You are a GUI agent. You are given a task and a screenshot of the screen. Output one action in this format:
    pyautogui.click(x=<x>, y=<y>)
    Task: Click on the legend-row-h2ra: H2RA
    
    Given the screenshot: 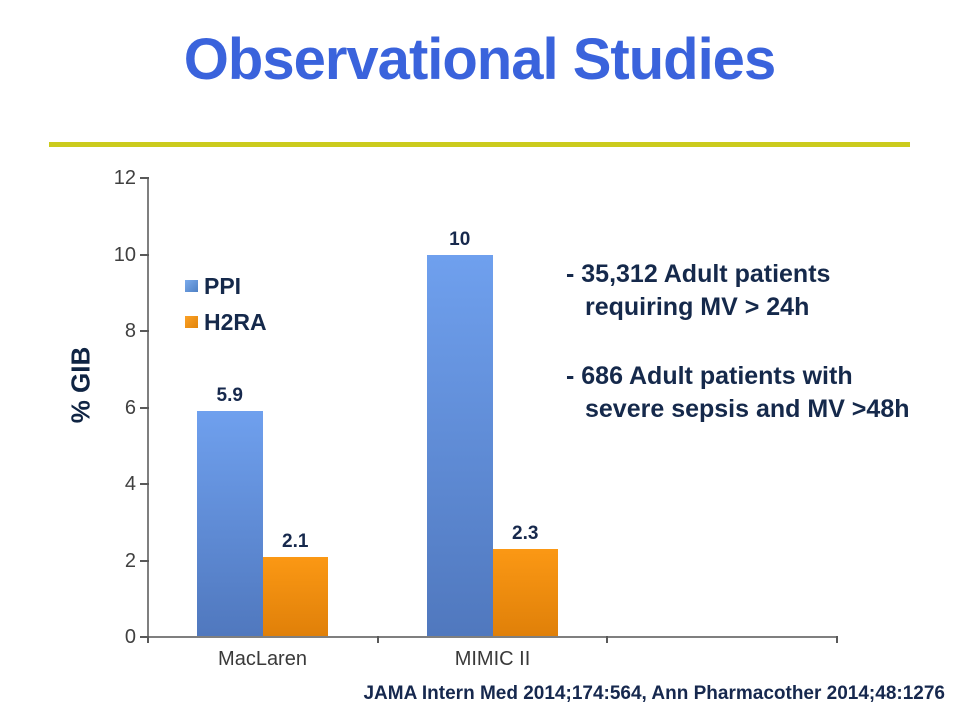 What is the action you would take?
    pyautogui.click(x=226, y=322)
    